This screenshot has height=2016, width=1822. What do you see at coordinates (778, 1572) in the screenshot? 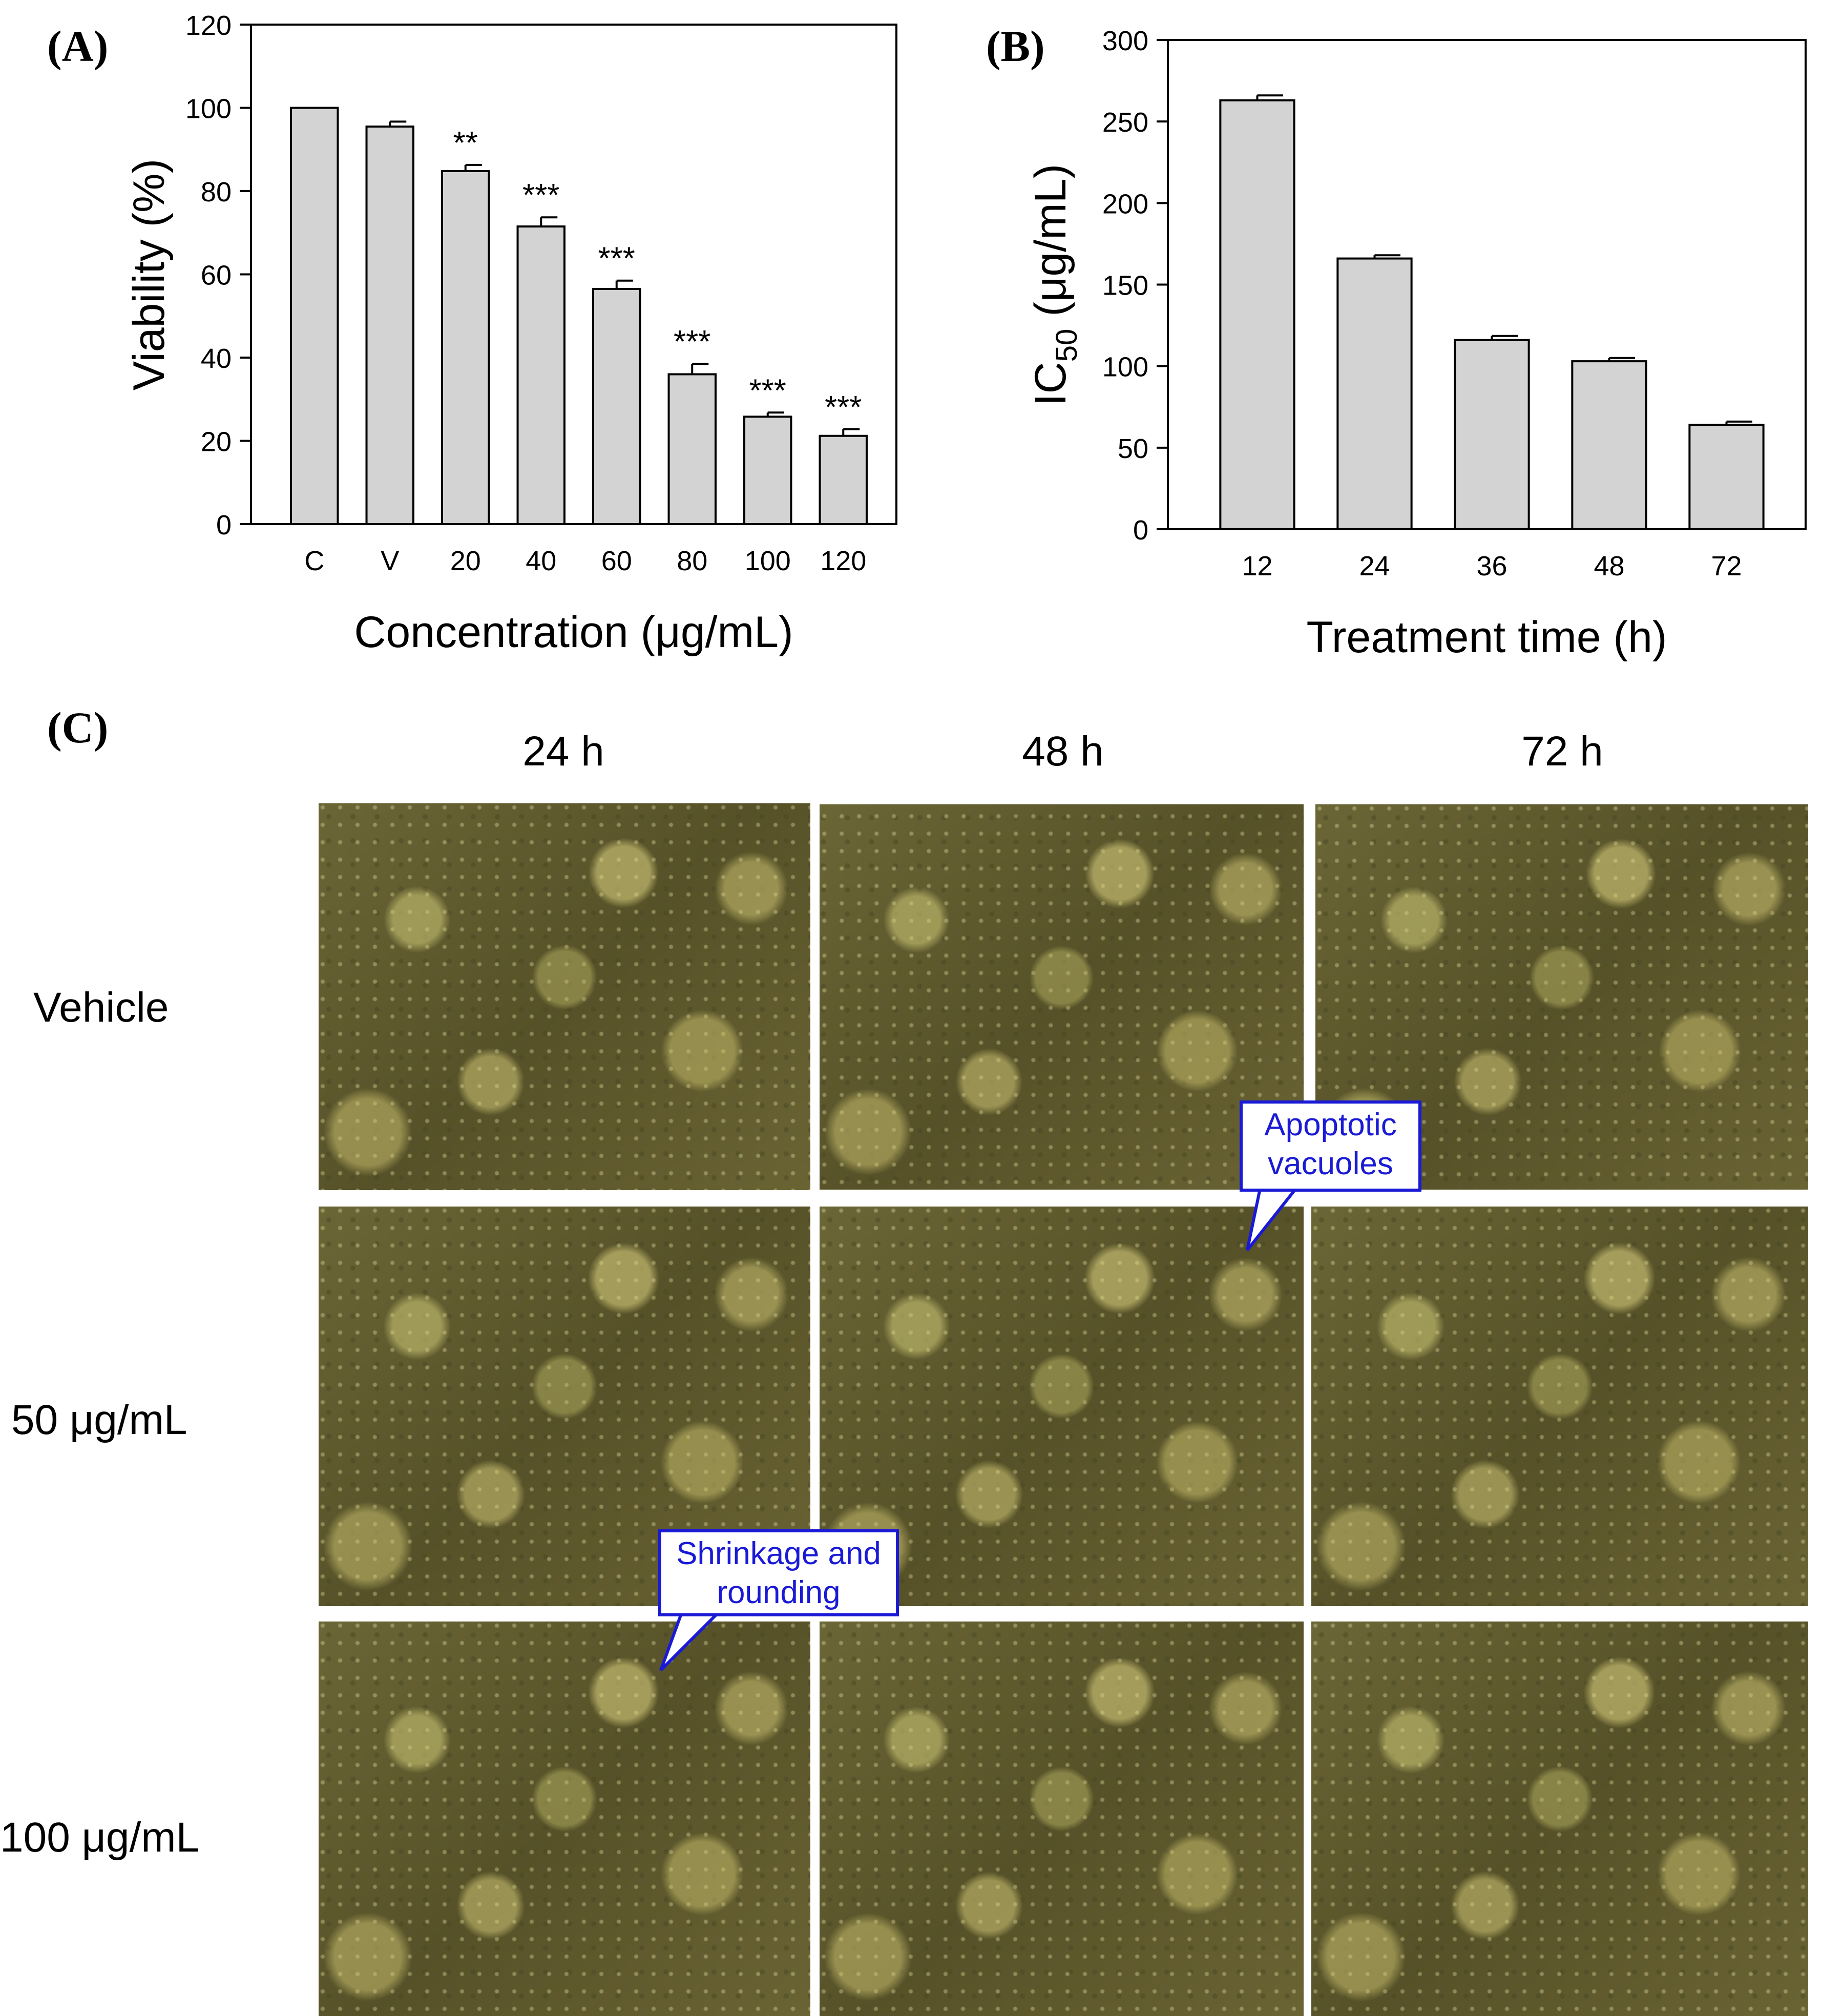
I see `shrinkage-callout: Shrinkage and rounding` at bounding box center [778, 1572].